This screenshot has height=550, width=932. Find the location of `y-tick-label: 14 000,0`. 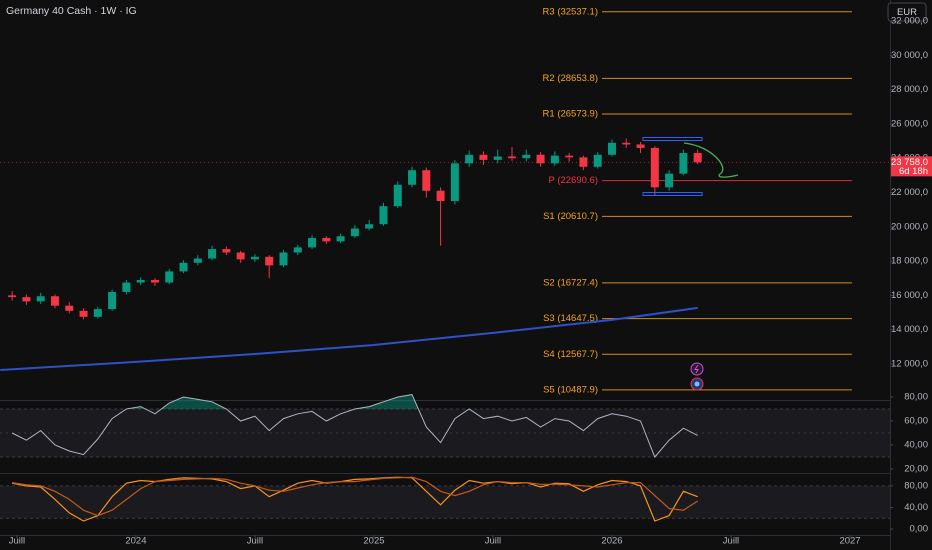

y-tick-label: 14 000,0 is located at coordinates (909, 329).